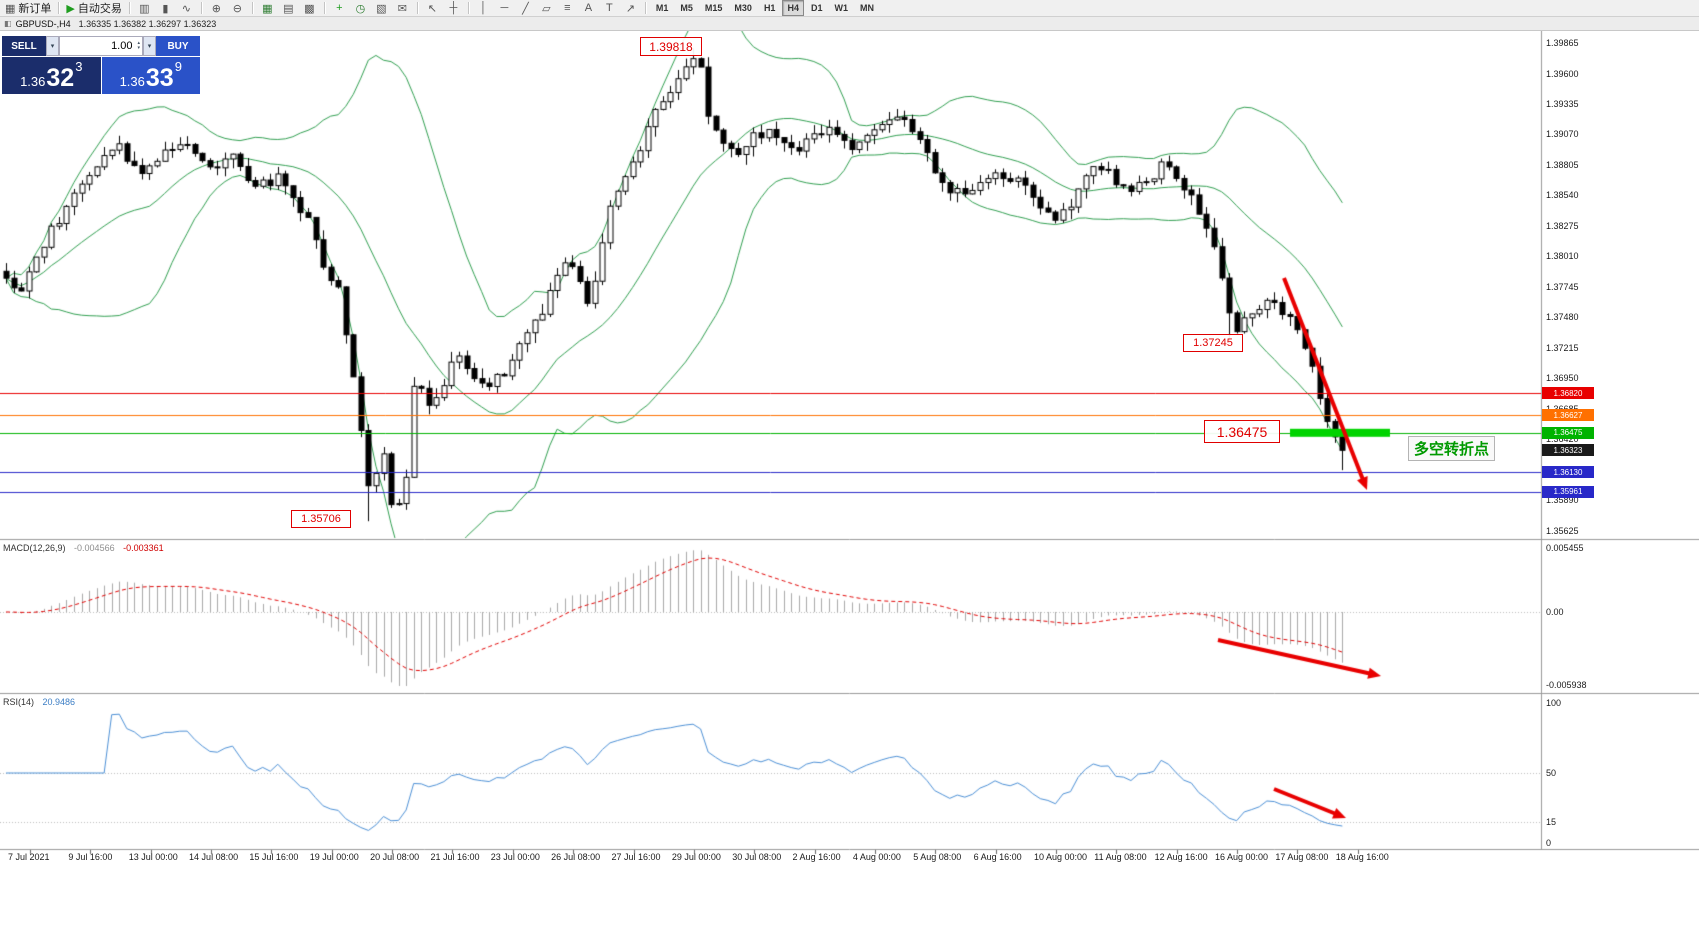 The width and height of the screenshot is (1699, 941). Describe the element at coordinates (671, 46) in the screenshot. I see `price-callout: 1.39818` at that location.